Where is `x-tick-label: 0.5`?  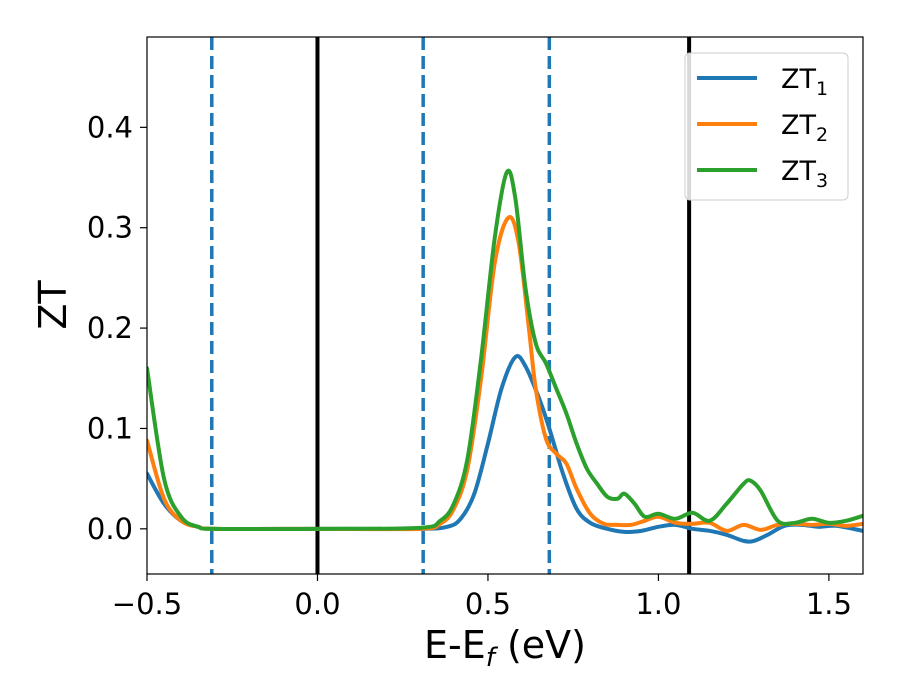
x-tick-label: 0.5 is located at coordinates (488, 604).